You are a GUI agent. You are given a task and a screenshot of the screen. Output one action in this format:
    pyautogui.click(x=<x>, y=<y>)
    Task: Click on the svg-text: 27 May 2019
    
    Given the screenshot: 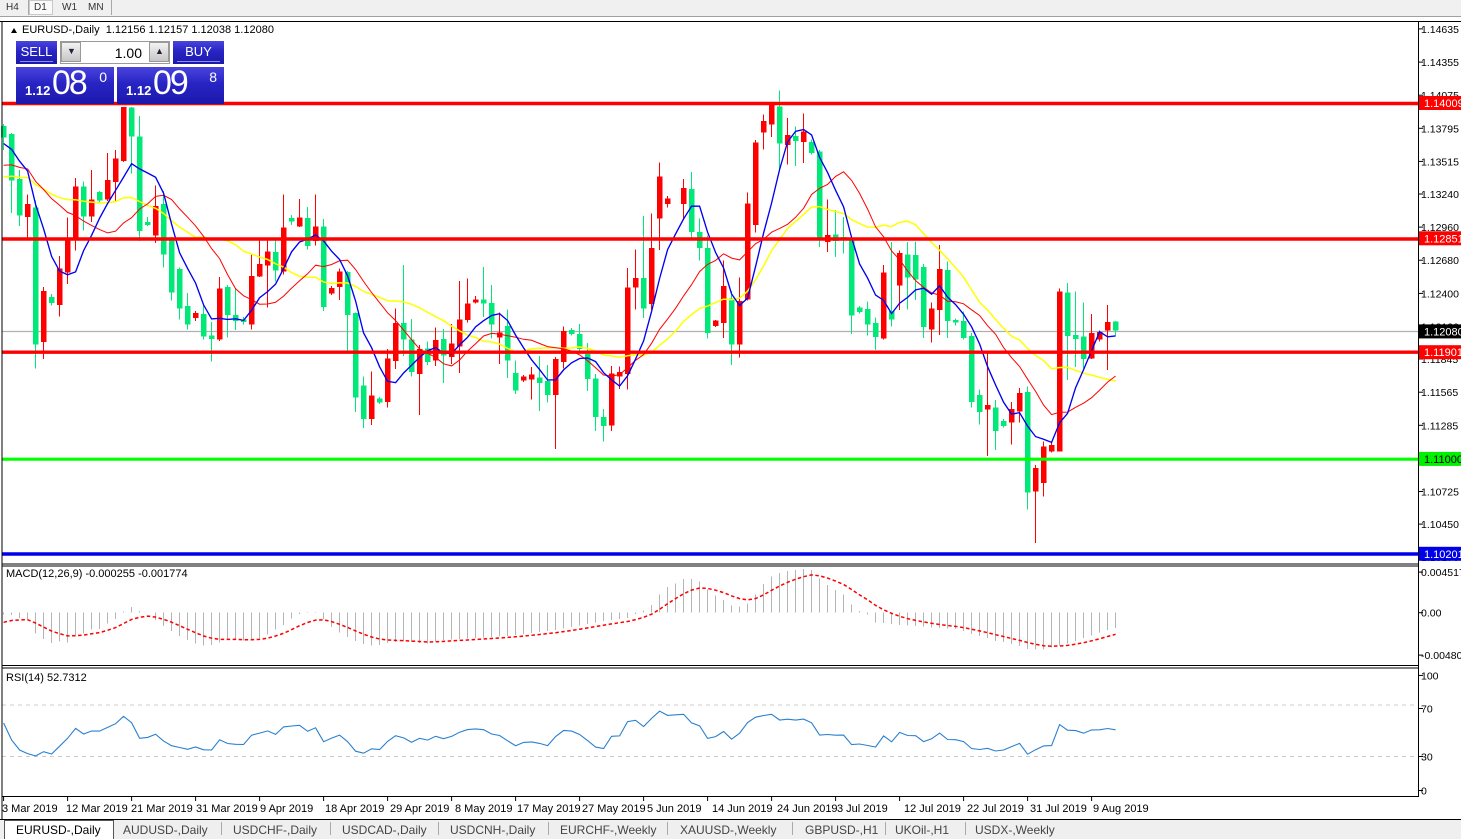 What is the action you would take?
    pyautogui.click(x=614, y=809)
    